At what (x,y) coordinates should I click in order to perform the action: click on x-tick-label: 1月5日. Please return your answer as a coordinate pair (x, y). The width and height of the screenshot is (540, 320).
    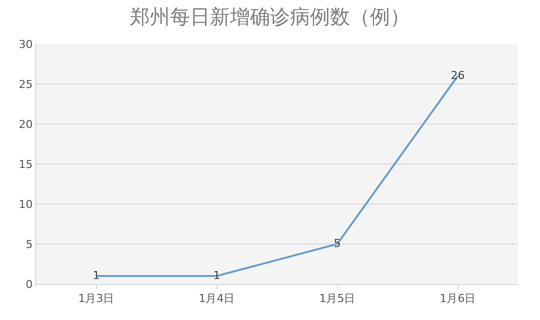
    Looking at the image, I should click on (337, 299).